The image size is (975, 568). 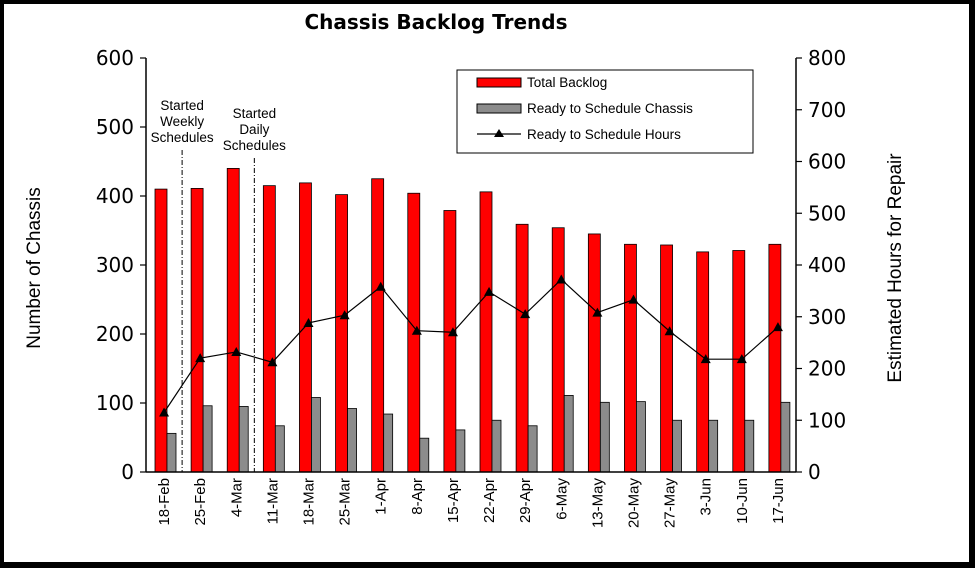 What do you see at coordinates (827, 110) in the screenshot?
I see `y-tick-label-right: 700` at bounding box center [827, 110].